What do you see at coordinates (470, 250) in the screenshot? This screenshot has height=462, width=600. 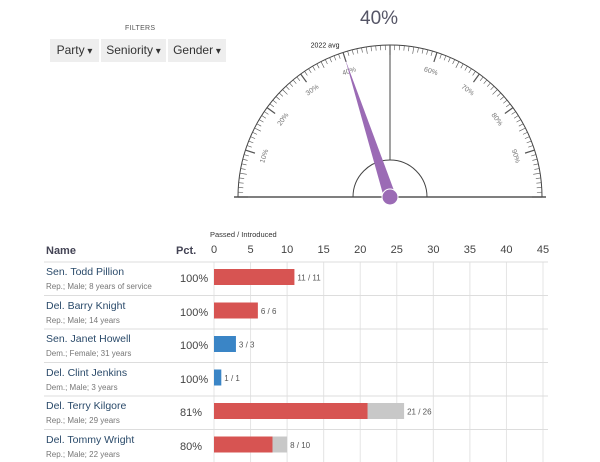 I see `x-tick-label: 35` at bounding box center [470, 250].